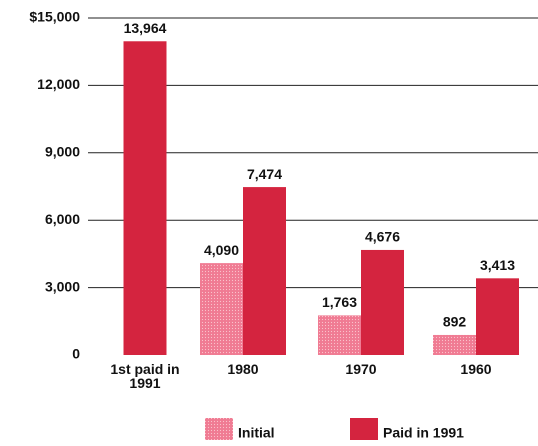 The height and width of the screenshot is (446, 538). Describe the element at coordinates (339, 302) in the screenshot. I see `value-label: 1,763` at that location.